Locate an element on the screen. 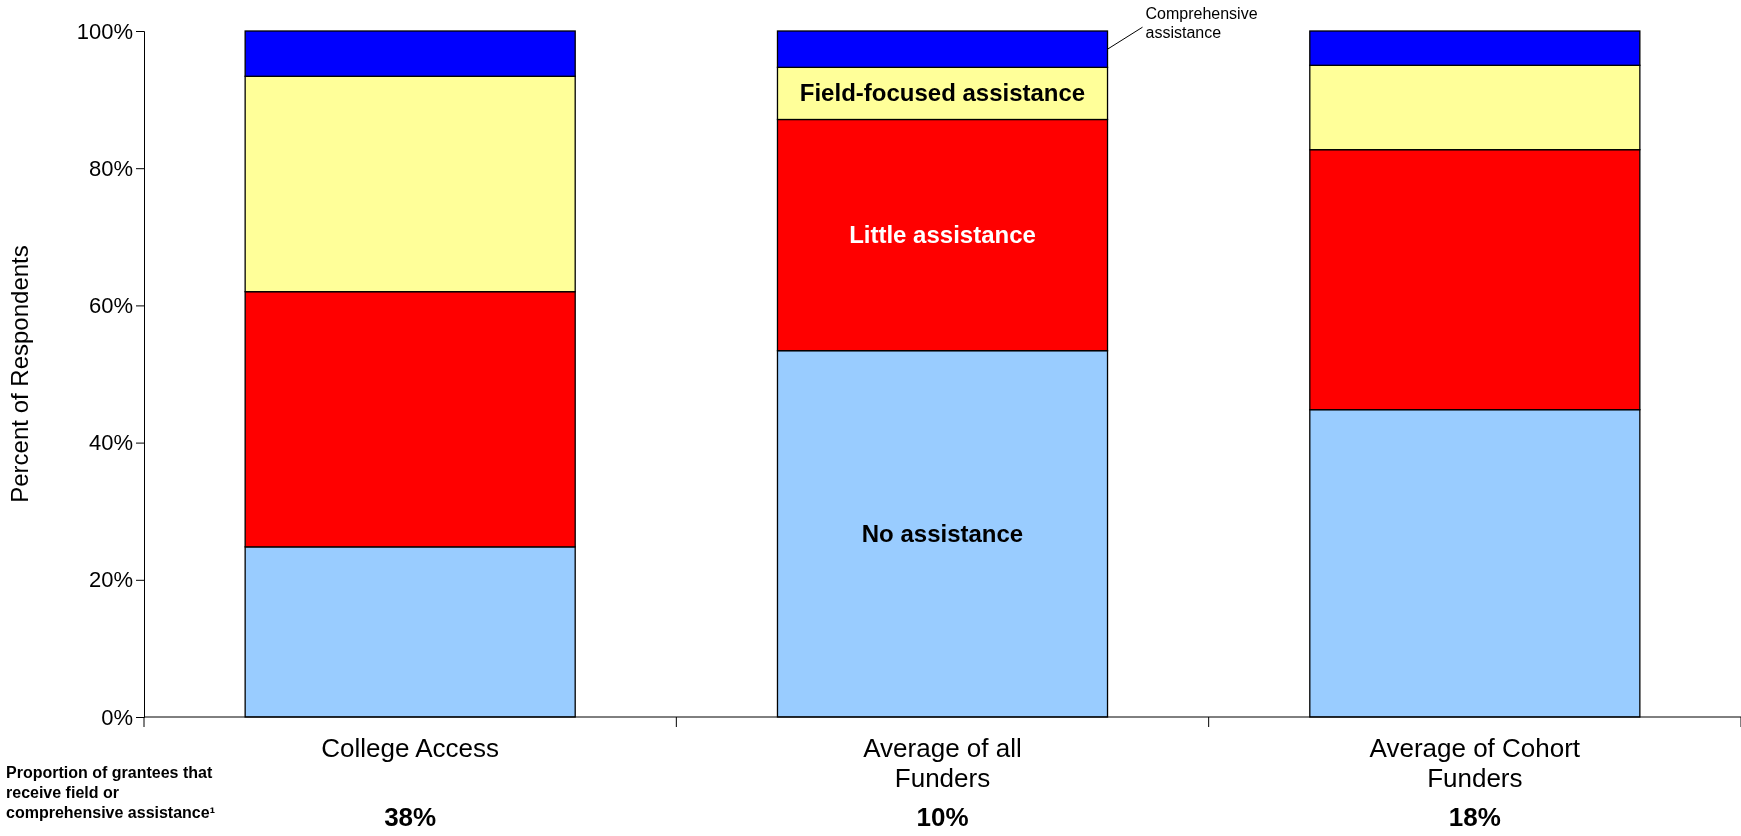 Image resolution: width=1741 pixels, height=836 pixels. y-axis-title: Percent of Respondents is located at coordinates (19, 374).